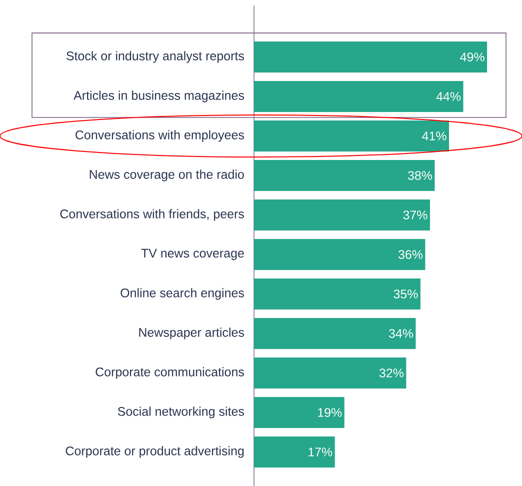 This screenshot has width=522, height=486. Describe the element at coordinates (192, 254) in the screenshot. I see `y-tick-label: TV news coverage` at that location.